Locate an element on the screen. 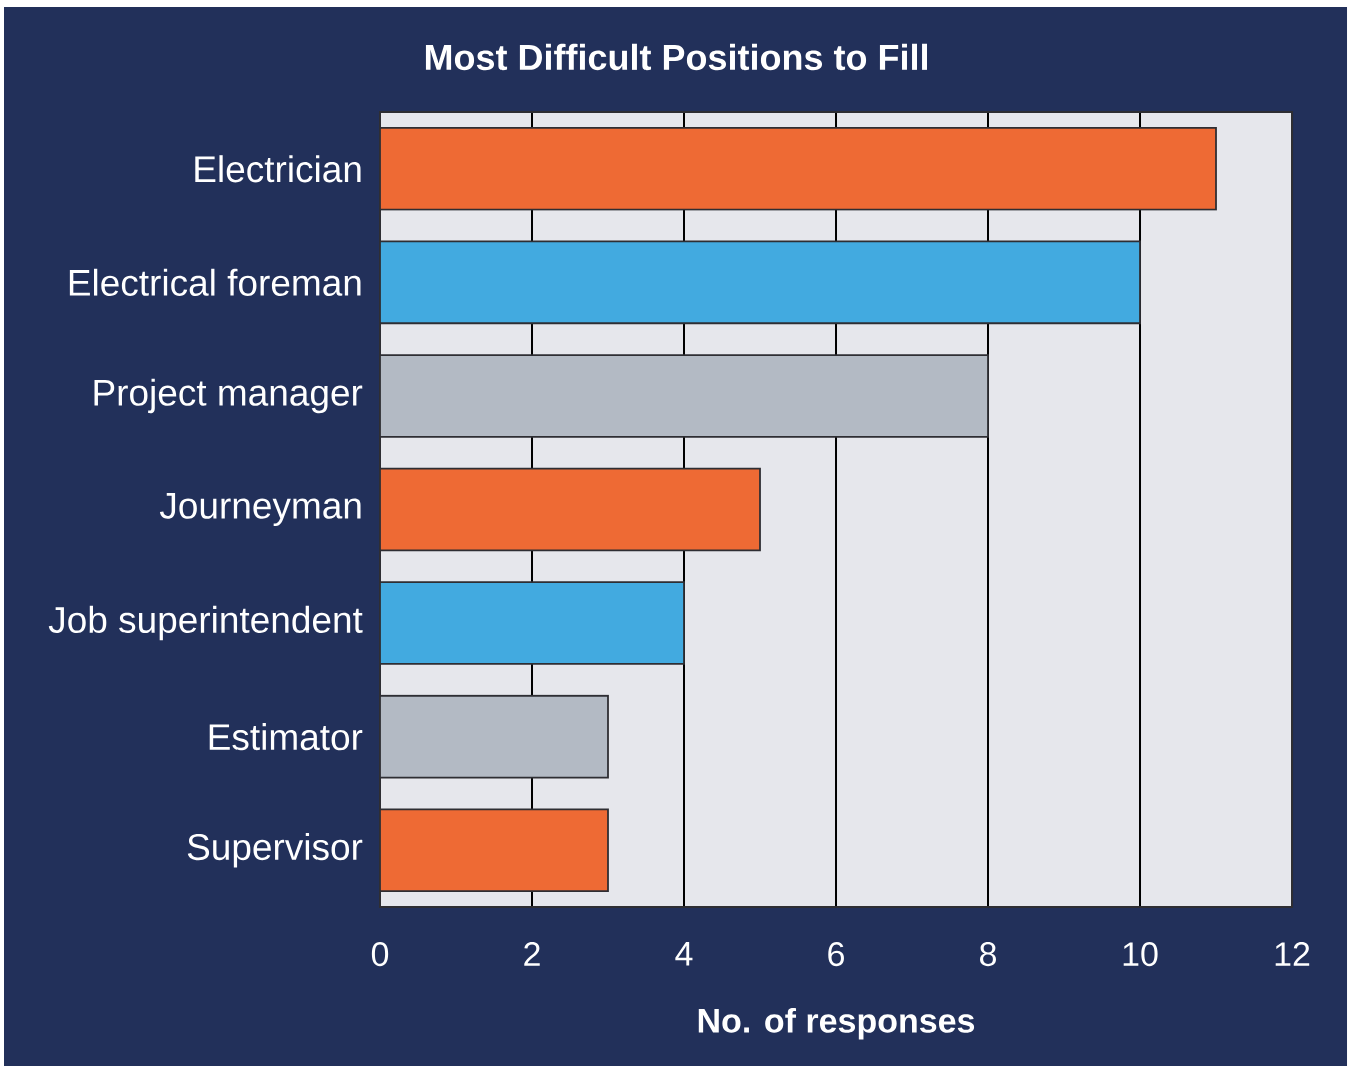 This screenshot has width=1353, height=1068. y-tick-label: Supervisor is located at coordinates (275, 850).